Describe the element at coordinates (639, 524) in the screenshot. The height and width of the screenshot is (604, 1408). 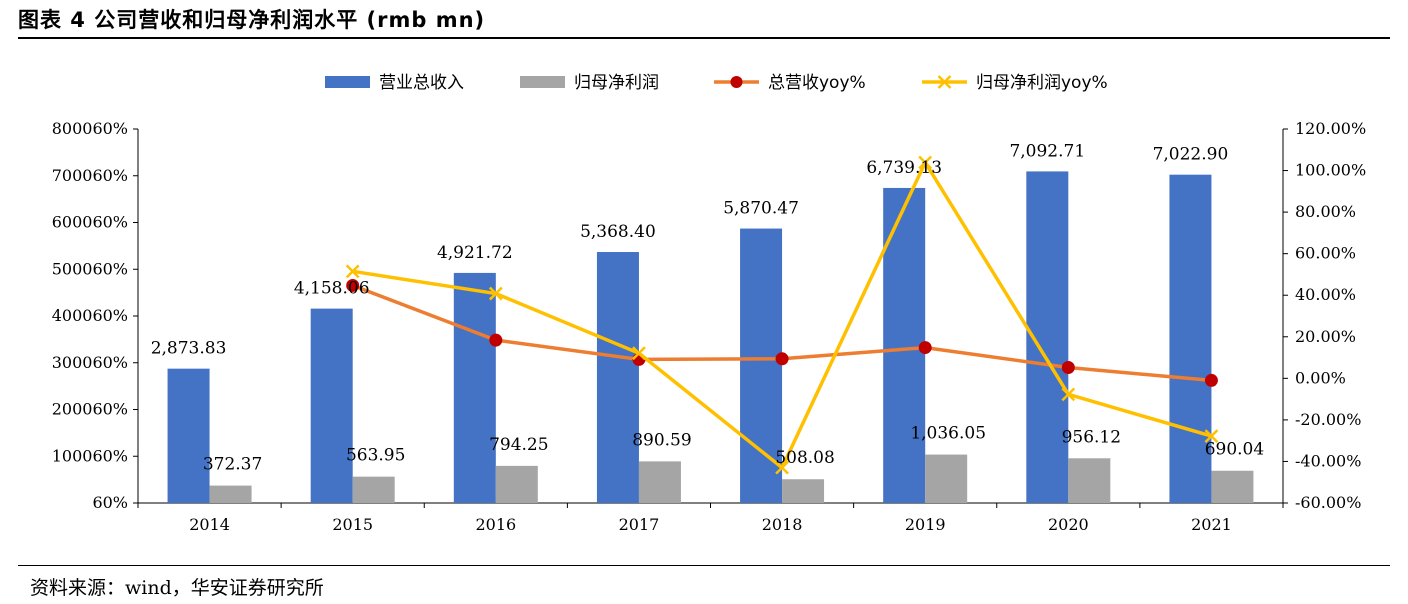
I see `x-tick-label: 2017` at that location.